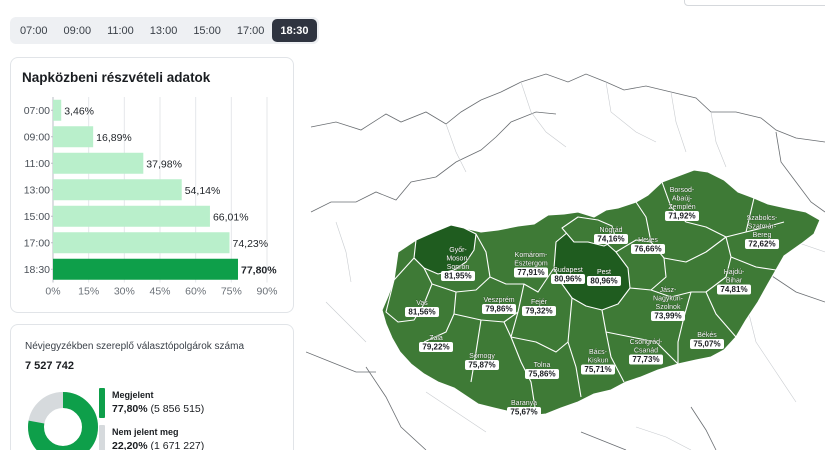 The height and width of the screenshot is (450, 825). Describe the element at coordinates (598, 352) in the screenshot. I see `county-name: Bács-` at that location.